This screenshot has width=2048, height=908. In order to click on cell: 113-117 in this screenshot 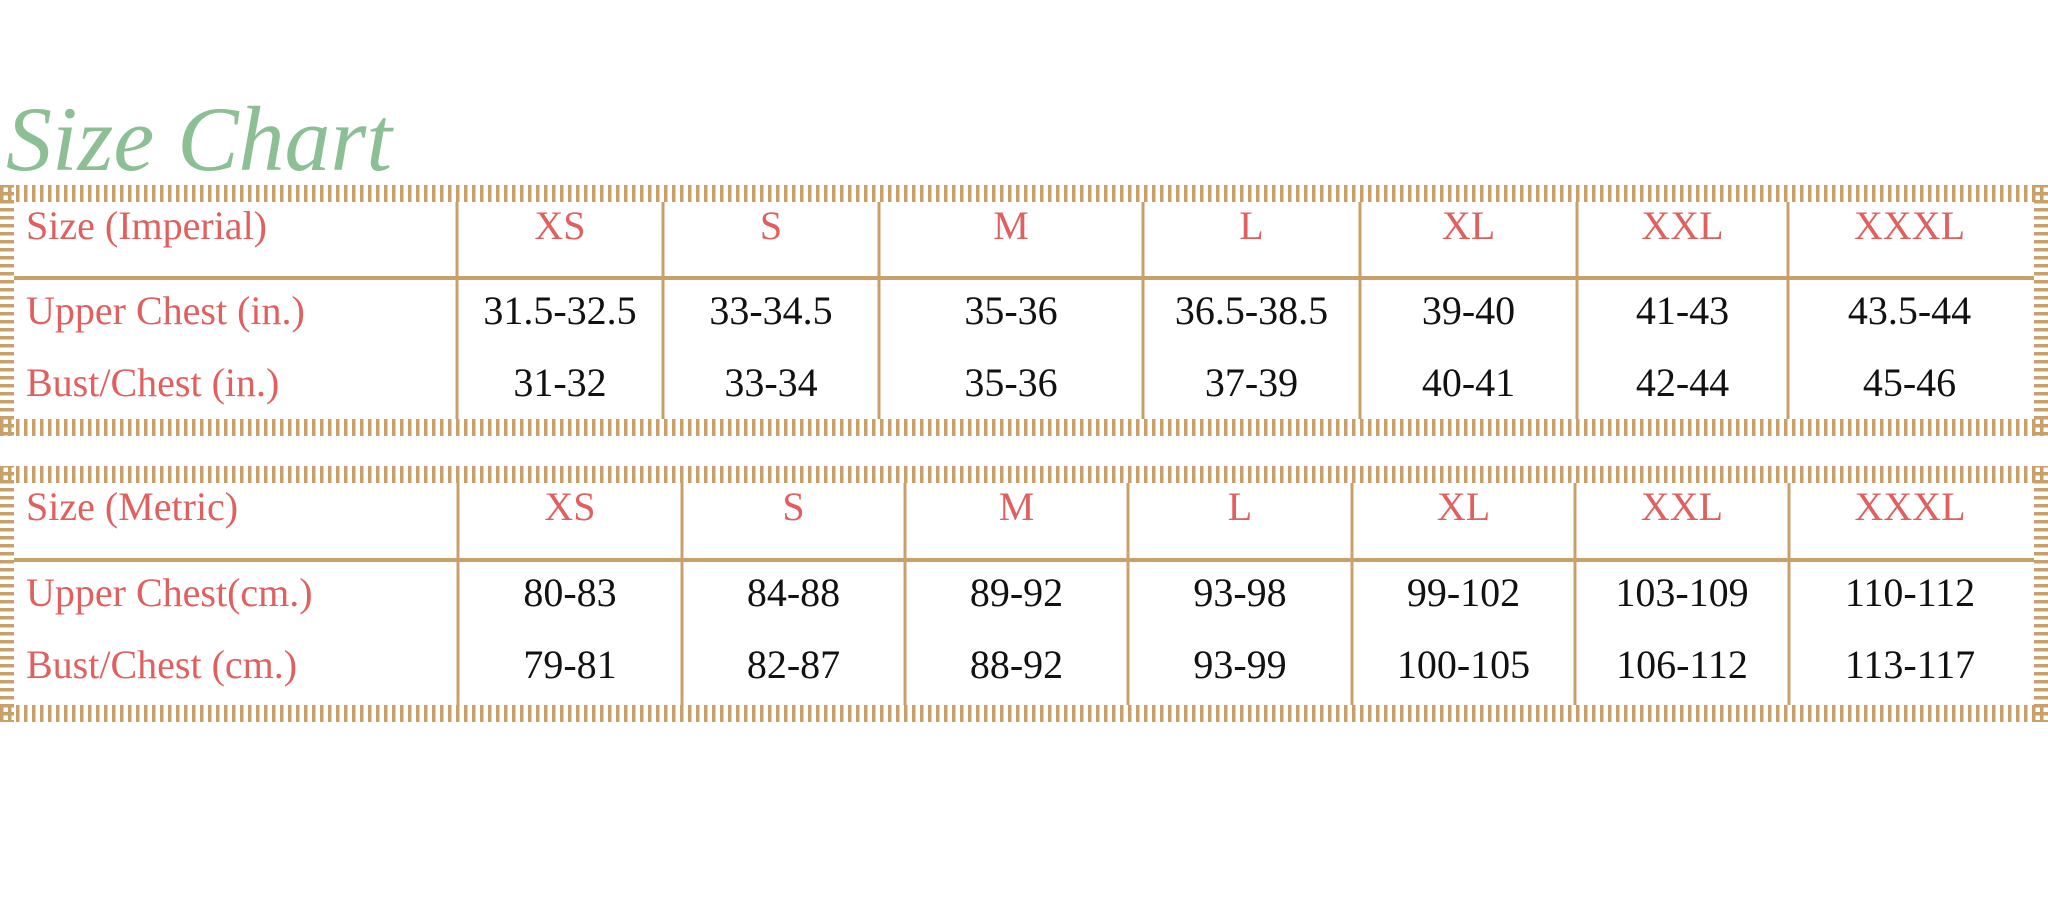, I will do `click(1910, 664)`.